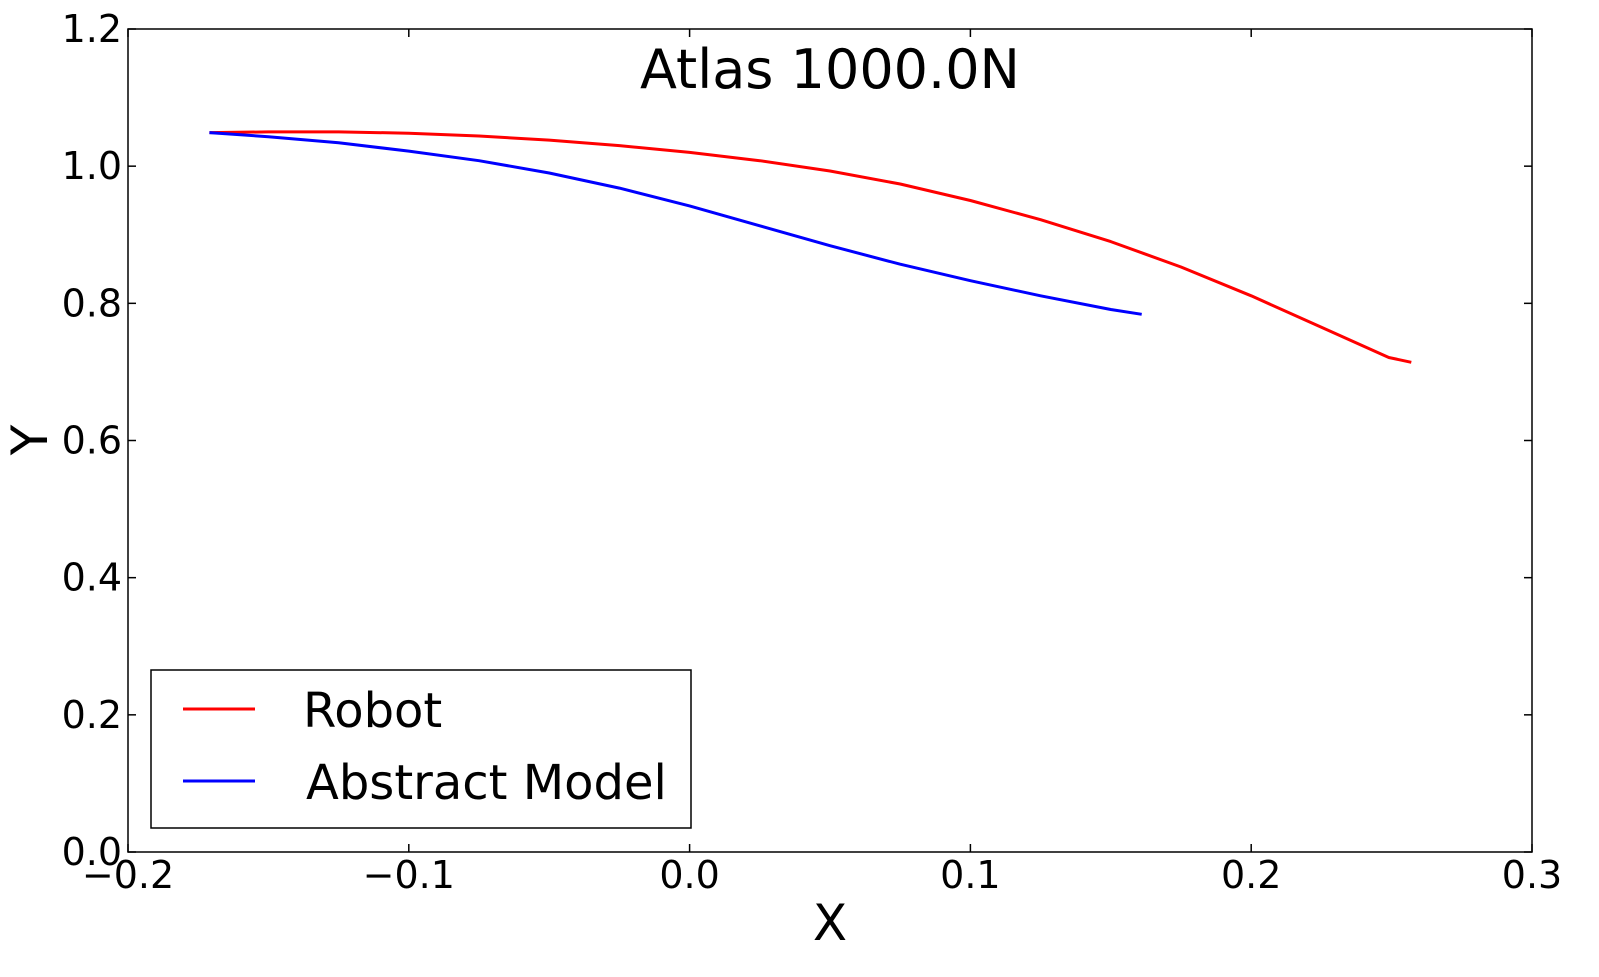 This screenshot has height=977, width=1599. I want to click on chart-title: Atlas 1000.0N, so click(830, 69).